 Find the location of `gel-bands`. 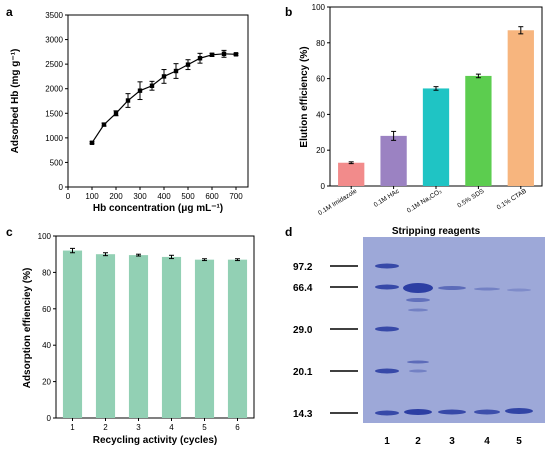

gel-bands is located at coordinates (454, 339).